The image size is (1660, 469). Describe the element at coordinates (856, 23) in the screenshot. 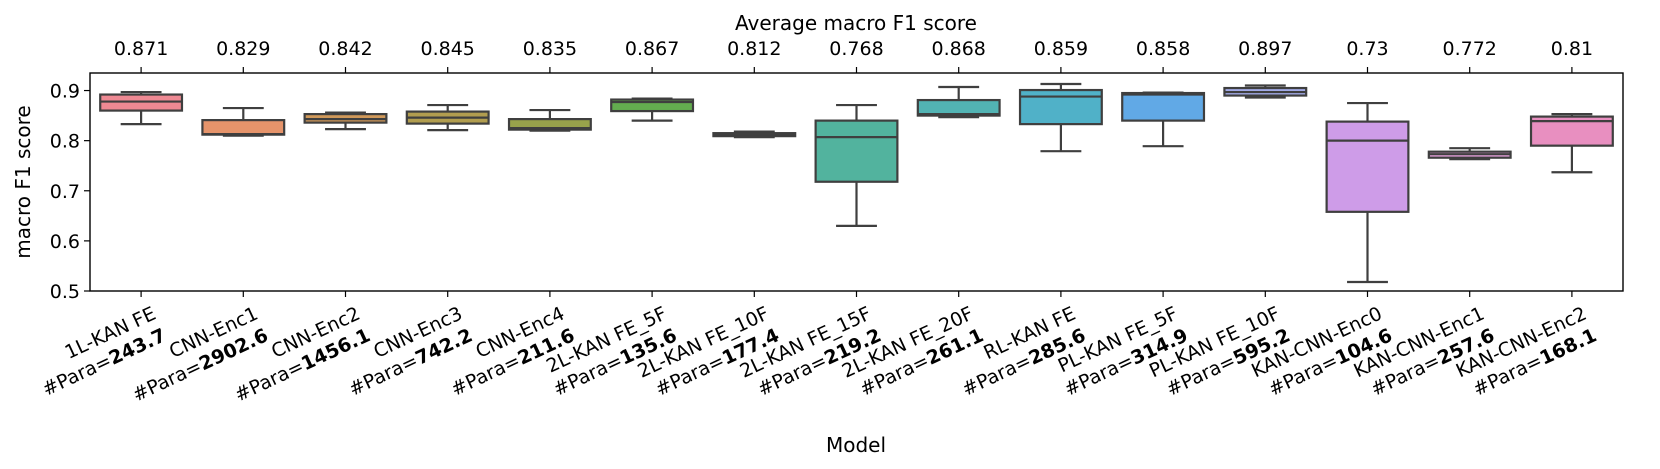

I see `top-axis-title: Average macro F1 score` at that location.